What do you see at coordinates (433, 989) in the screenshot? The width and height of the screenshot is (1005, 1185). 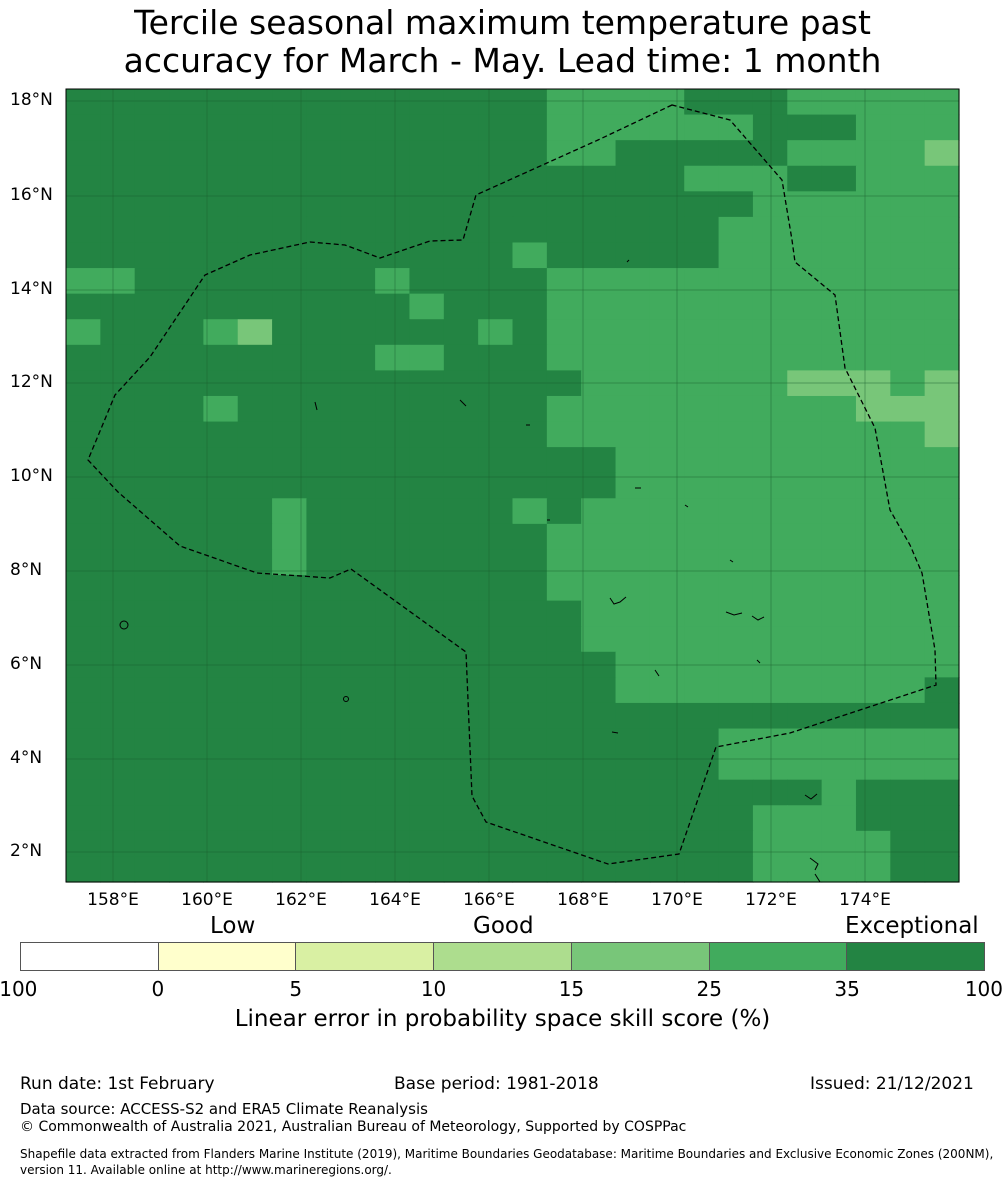 I see `colorbar-tick: 10` at bounding box center [433, 989].